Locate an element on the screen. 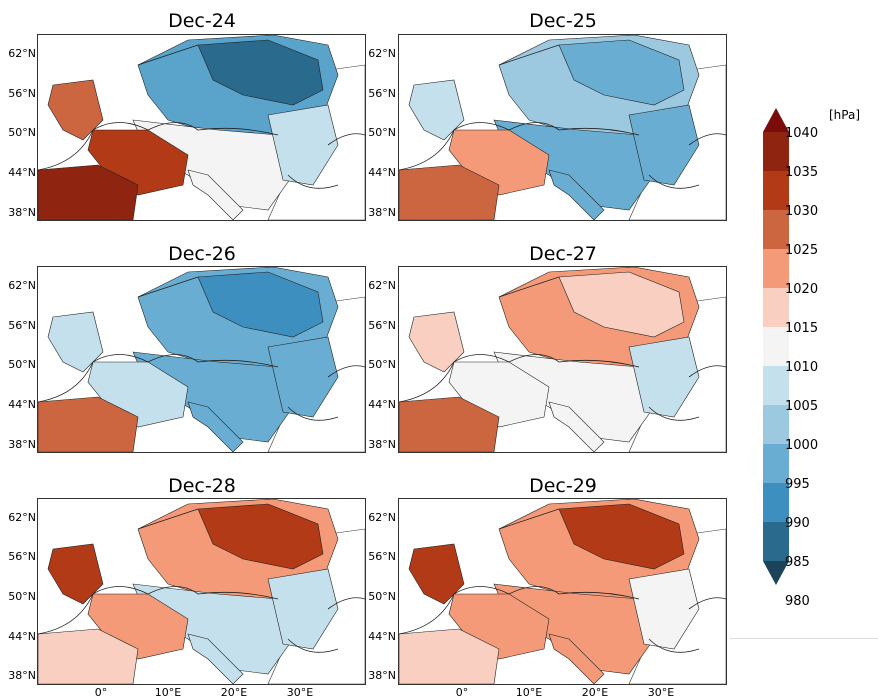  colorbar-tick: 1025 is located at coordinates (802, 250).